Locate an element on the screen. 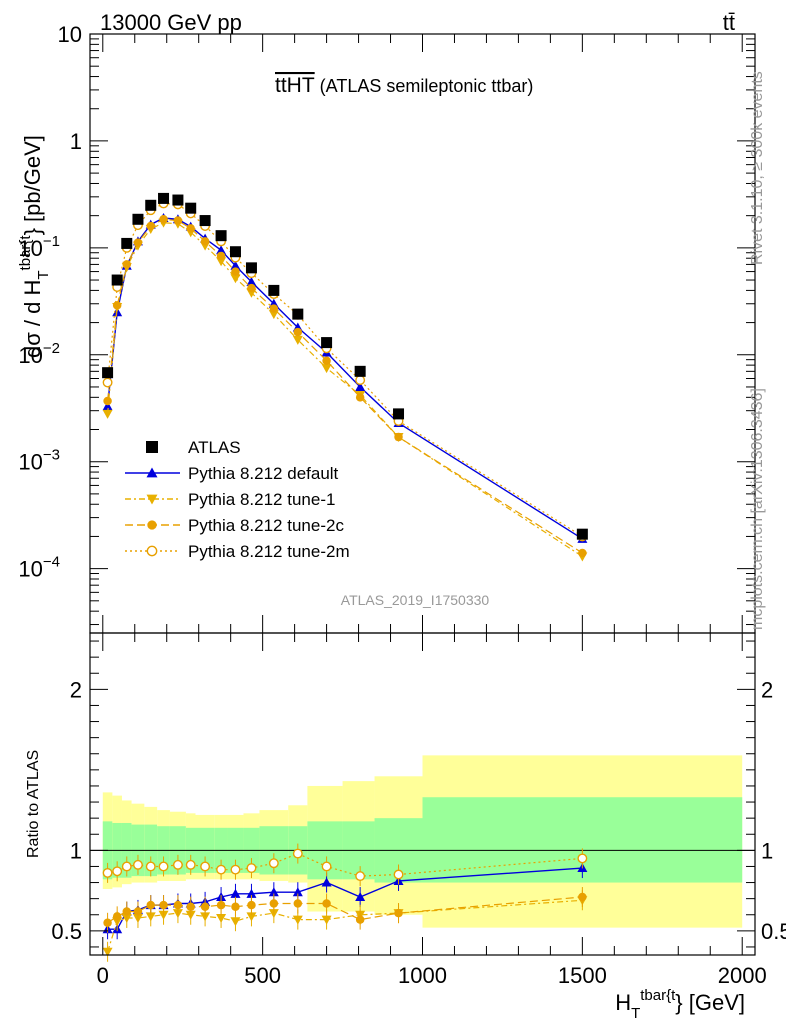  legend-item-pythia-8-212-tune-1: Pythia 8.212 tune-1 is located at coordinates (230, 499).